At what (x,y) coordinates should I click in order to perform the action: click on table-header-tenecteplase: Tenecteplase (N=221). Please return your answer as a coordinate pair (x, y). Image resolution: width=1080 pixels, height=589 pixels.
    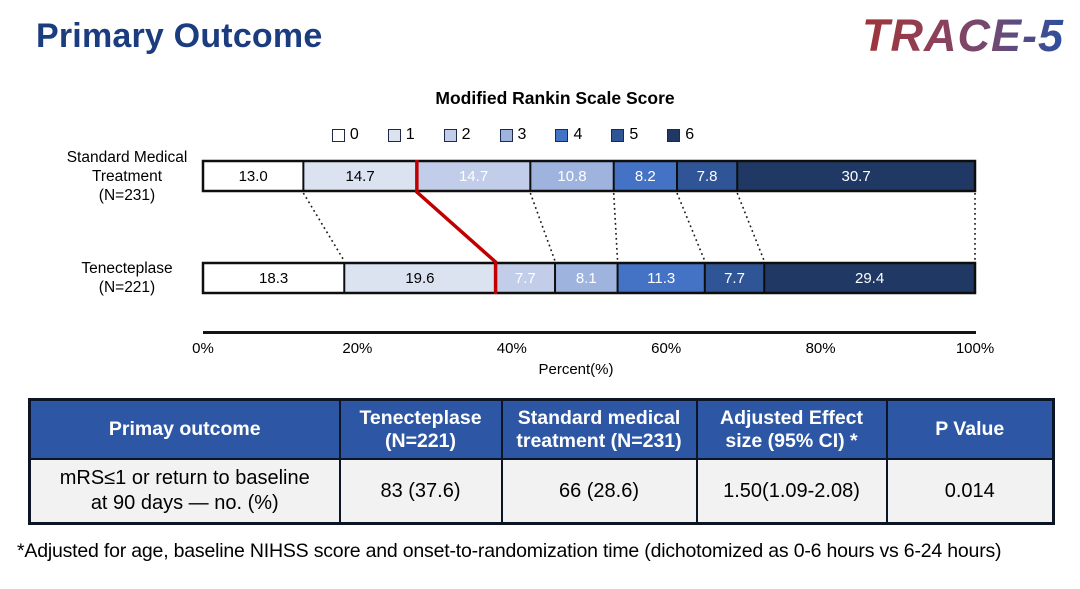
    Looking at the image, I should click on (420, 429).